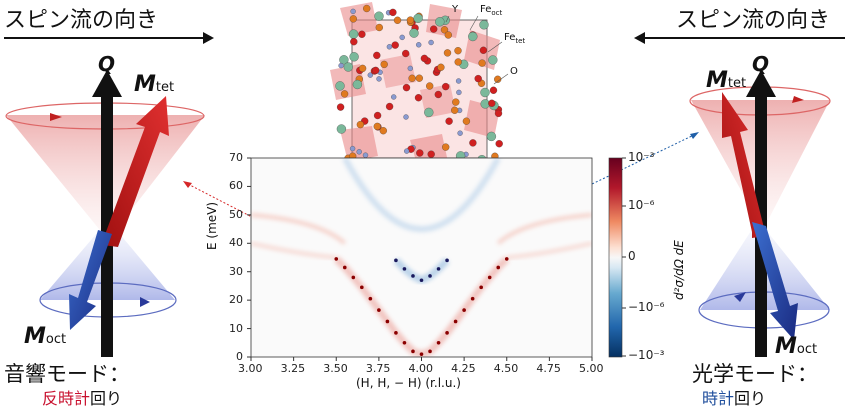 The width and height of the screenshot is (847, 410). I want to click on acoustic-mode-title: 音響モード：, so click(67, 374).